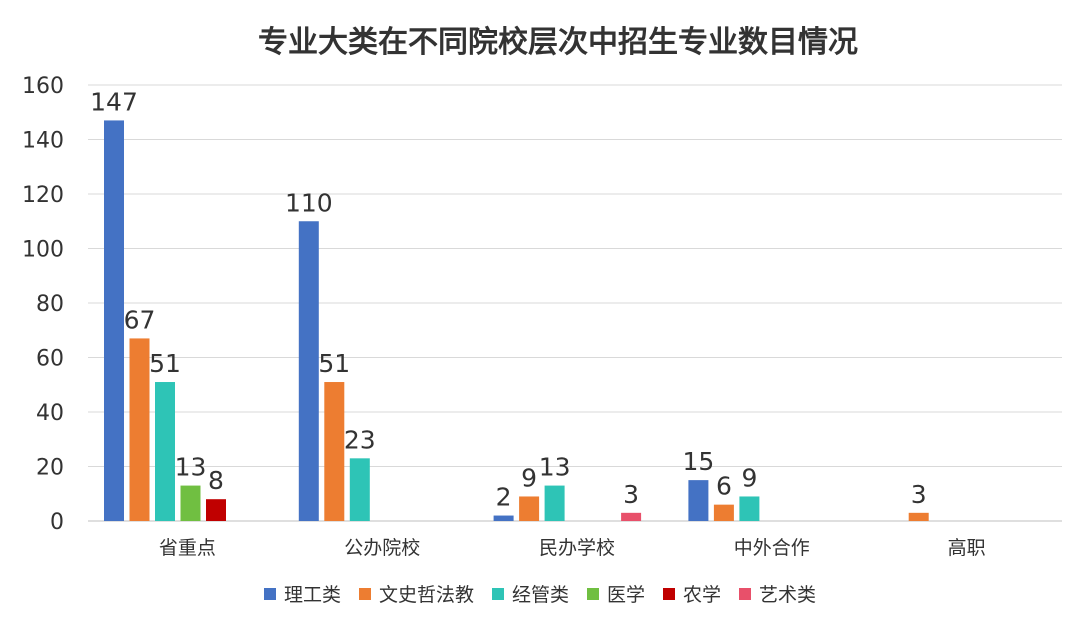 Image resolution: width=1080 pixels, height=627 pixels. I want to click on y-tick-label: 0, so click(57, 522).